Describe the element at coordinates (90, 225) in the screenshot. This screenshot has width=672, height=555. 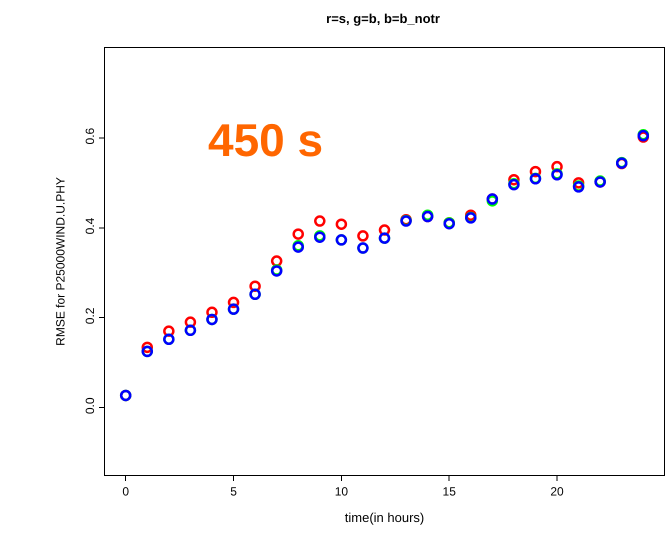
I see `y-tick-label: 0.4` at that location.